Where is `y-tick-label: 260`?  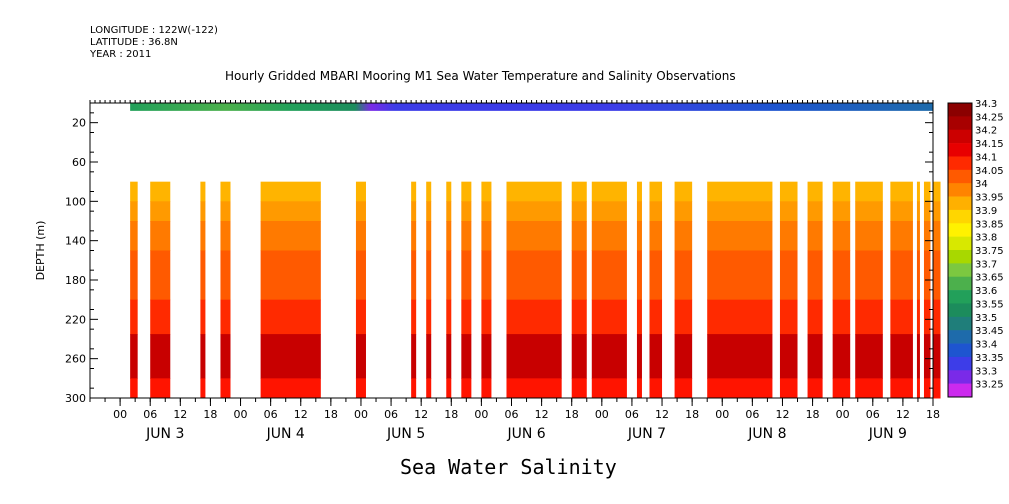
y-tick-label: 260 is located at coordinates (75, 359).